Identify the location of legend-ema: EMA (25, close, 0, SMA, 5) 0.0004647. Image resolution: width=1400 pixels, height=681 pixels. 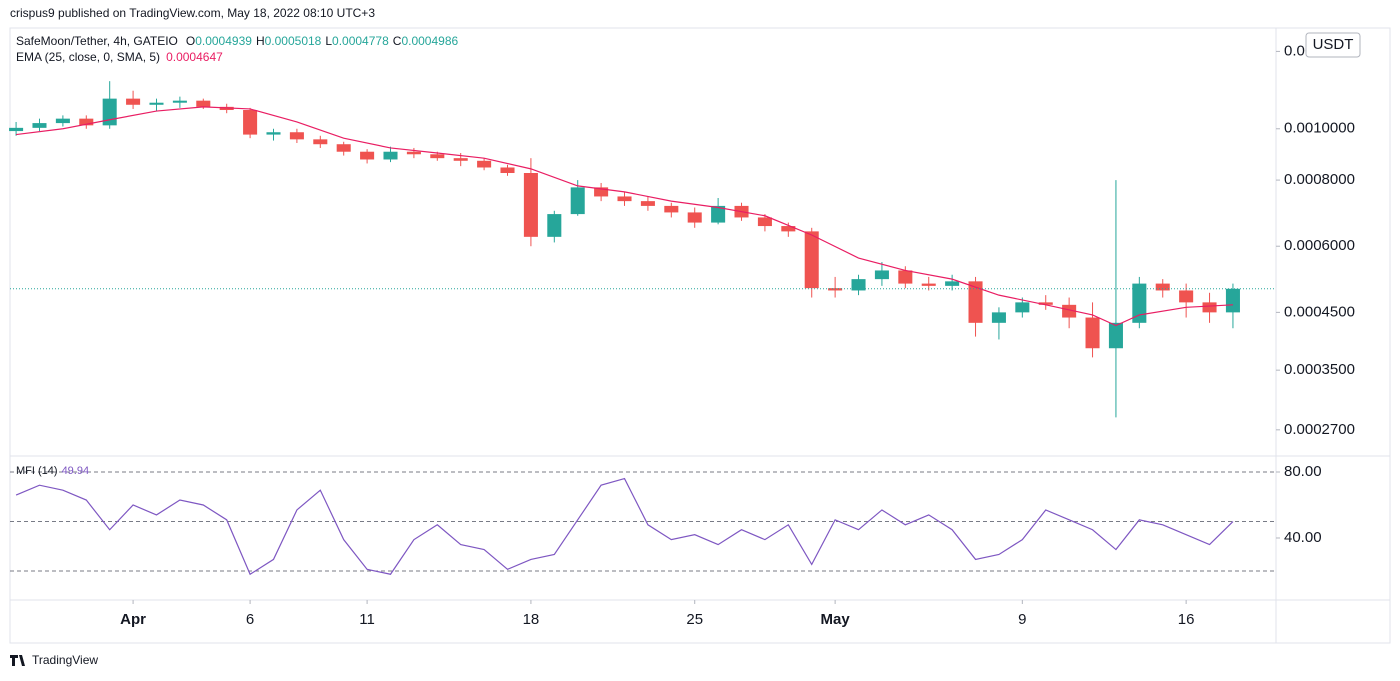
(119, 57).